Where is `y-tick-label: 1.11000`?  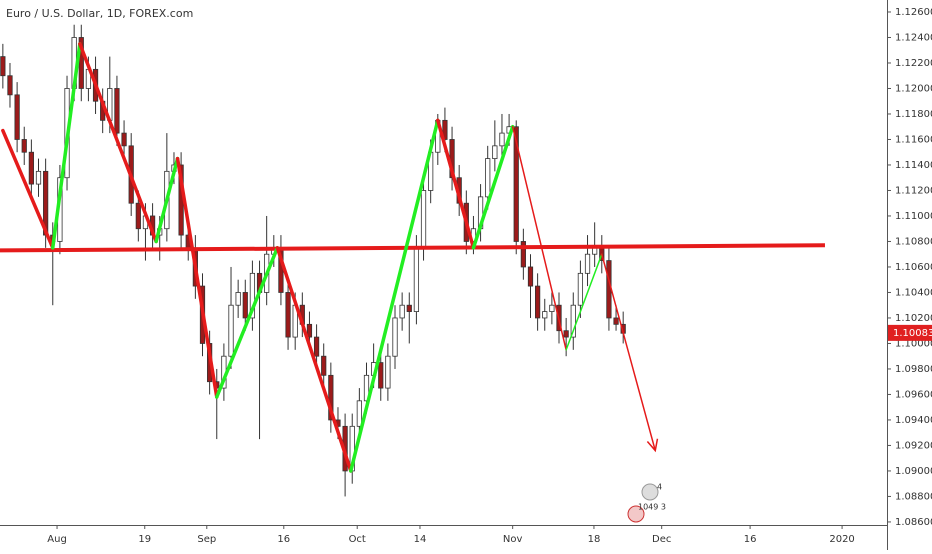 y-tick-label: 1.11000 is located at coordinates (913, 216).